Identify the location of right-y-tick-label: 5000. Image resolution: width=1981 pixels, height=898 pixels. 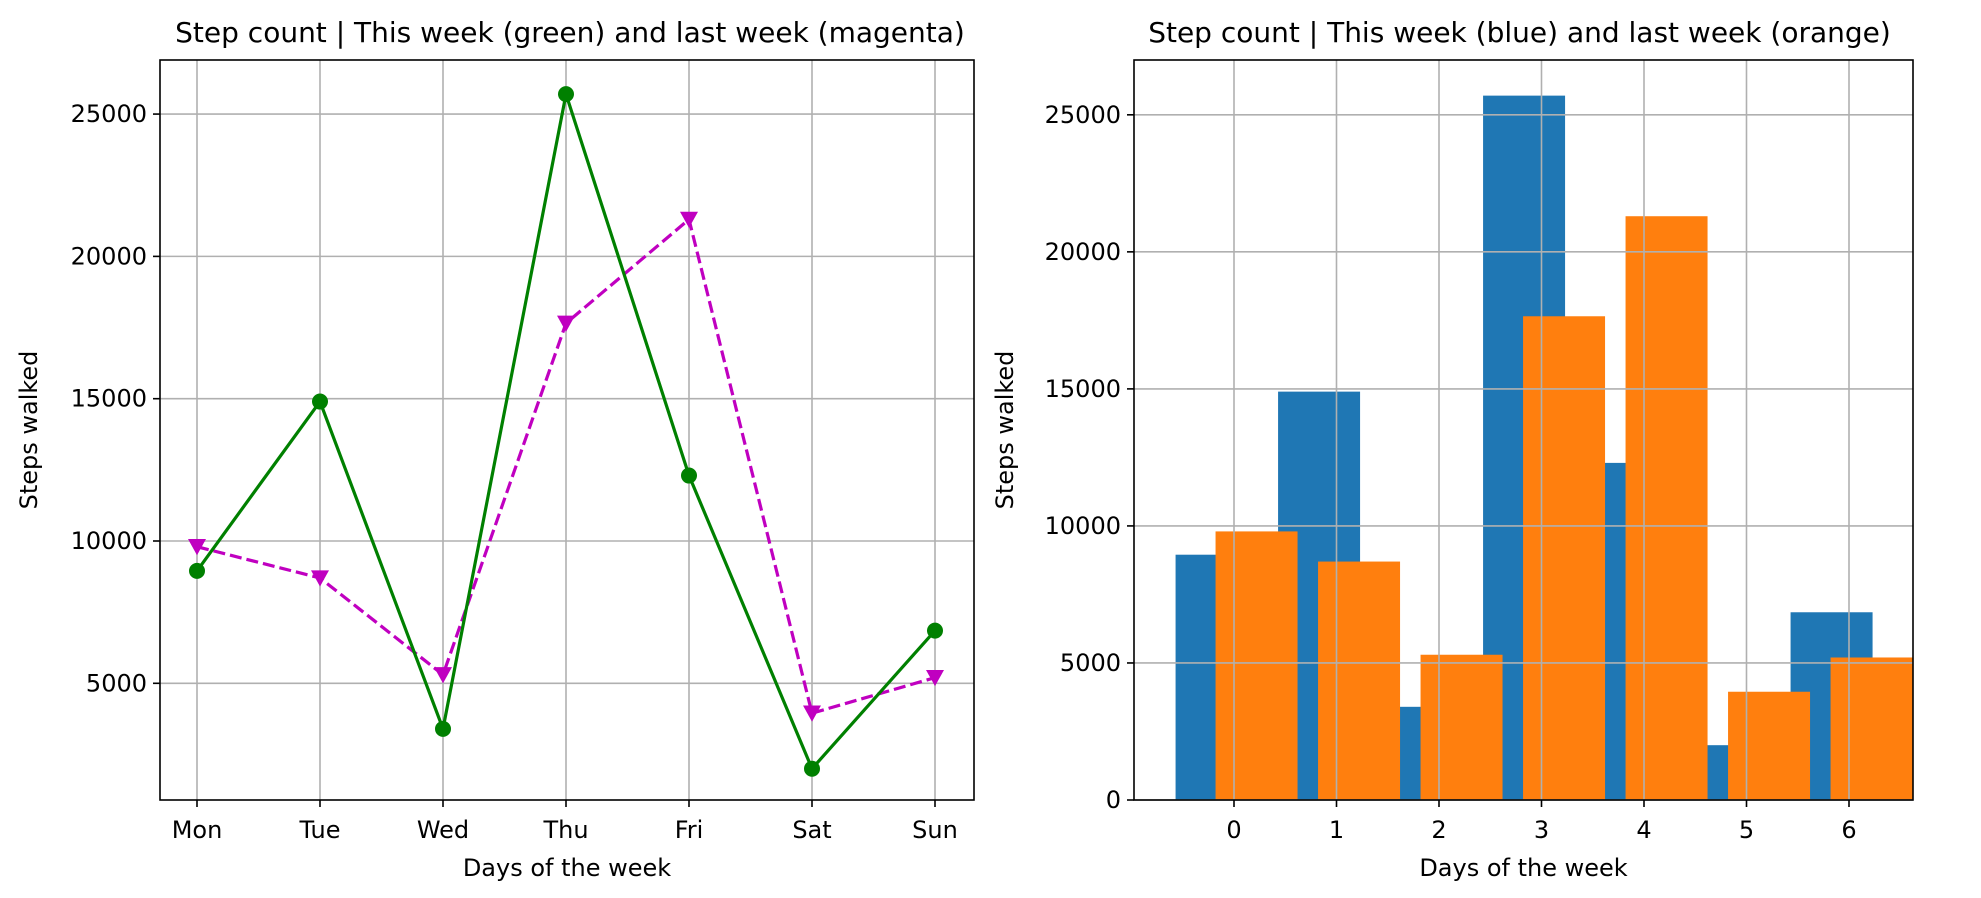
(1090, 663).